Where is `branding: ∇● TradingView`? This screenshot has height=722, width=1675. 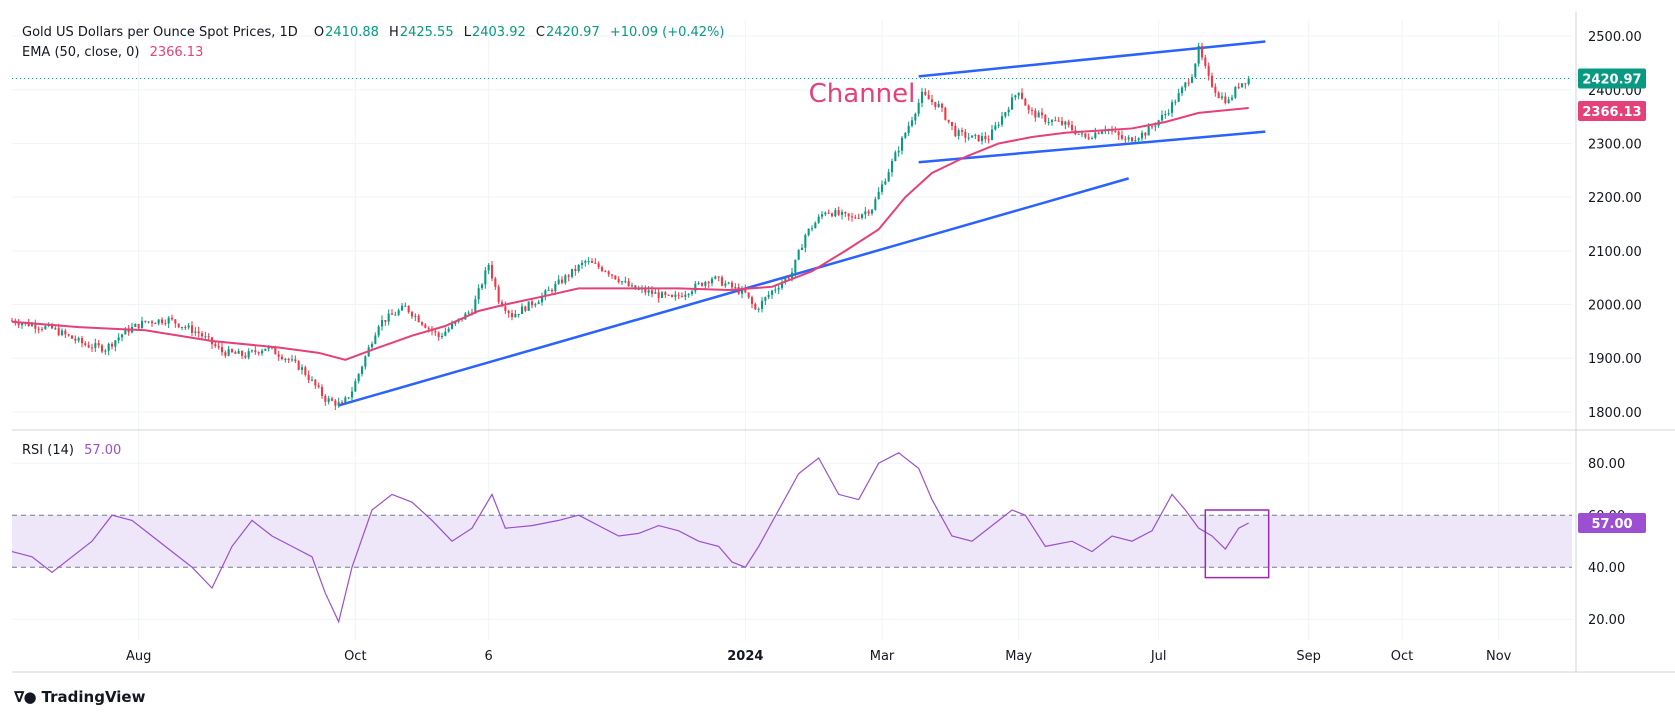
branding: ∇● TradingView is located at coordinates (79, 697).